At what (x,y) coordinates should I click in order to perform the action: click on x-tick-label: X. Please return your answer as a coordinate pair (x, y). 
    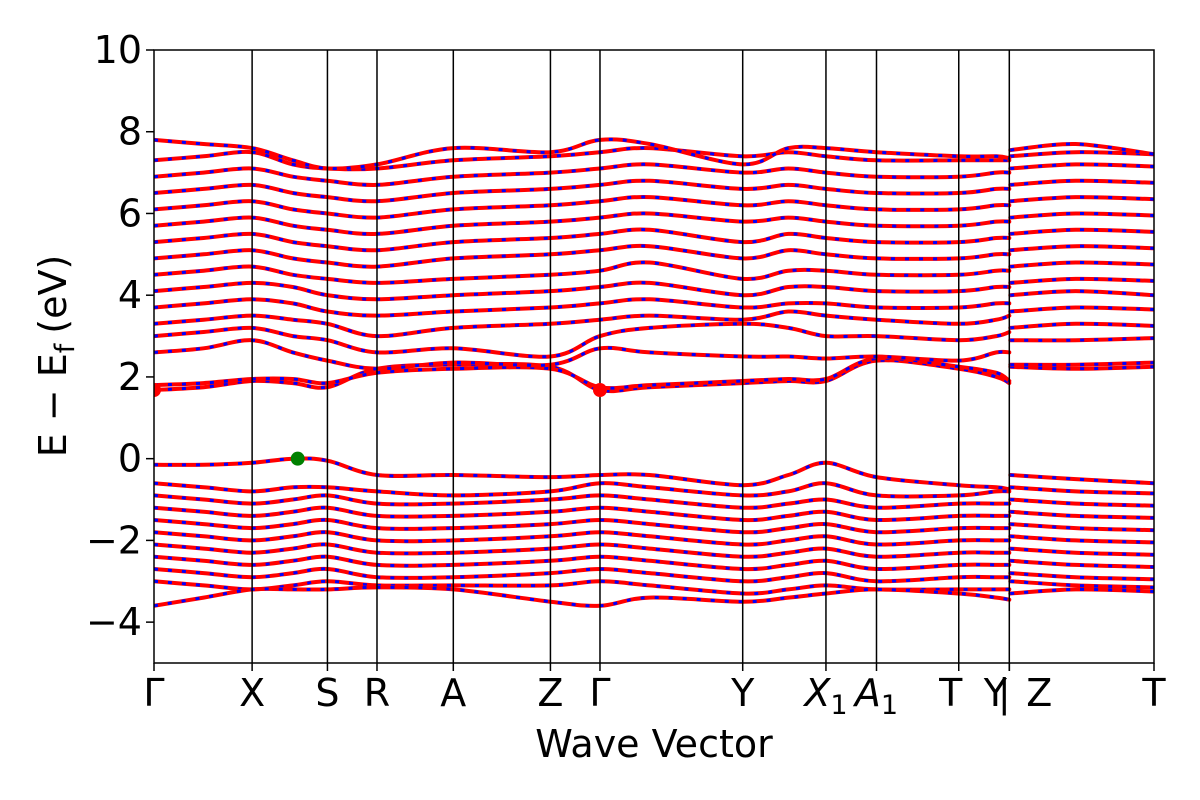
    Looking at the image, I should click on (252, 693).